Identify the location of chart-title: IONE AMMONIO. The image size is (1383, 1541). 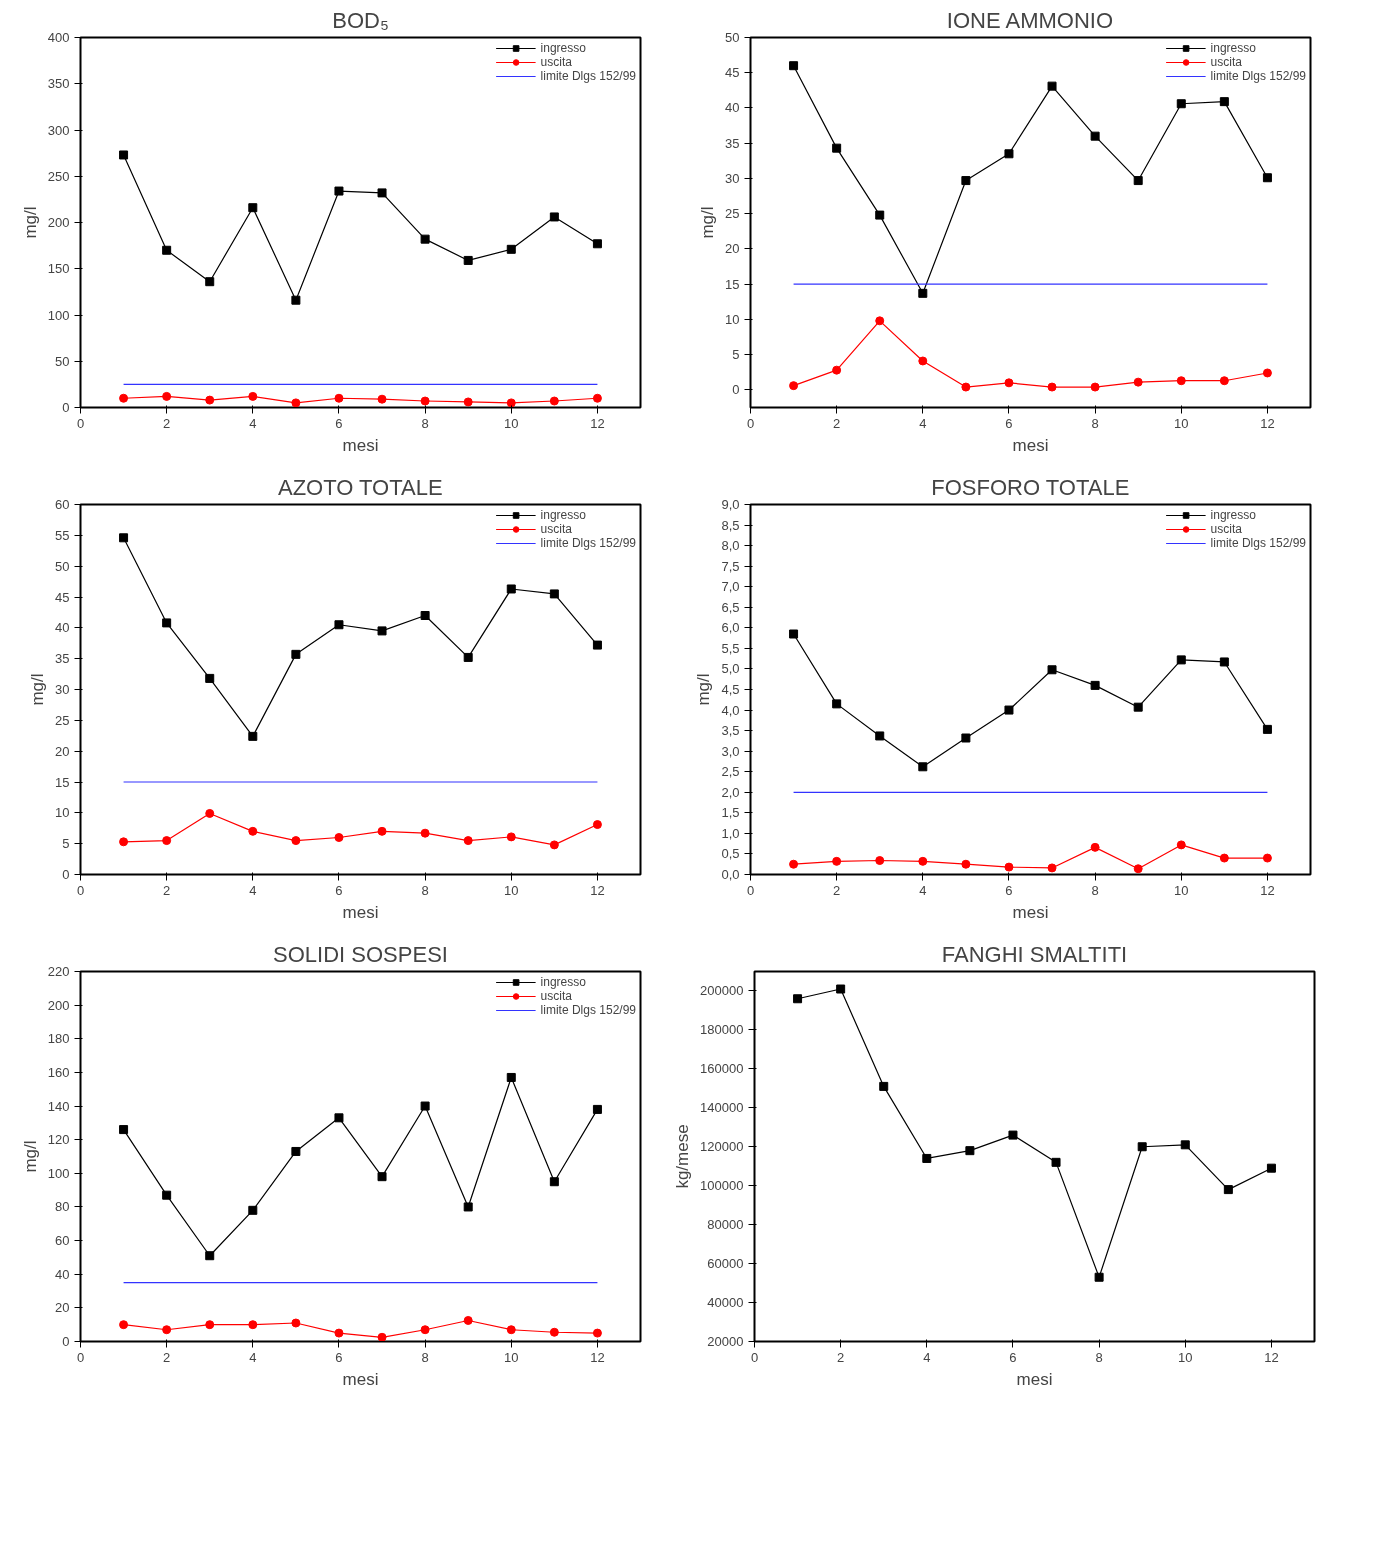
(1030, 20).